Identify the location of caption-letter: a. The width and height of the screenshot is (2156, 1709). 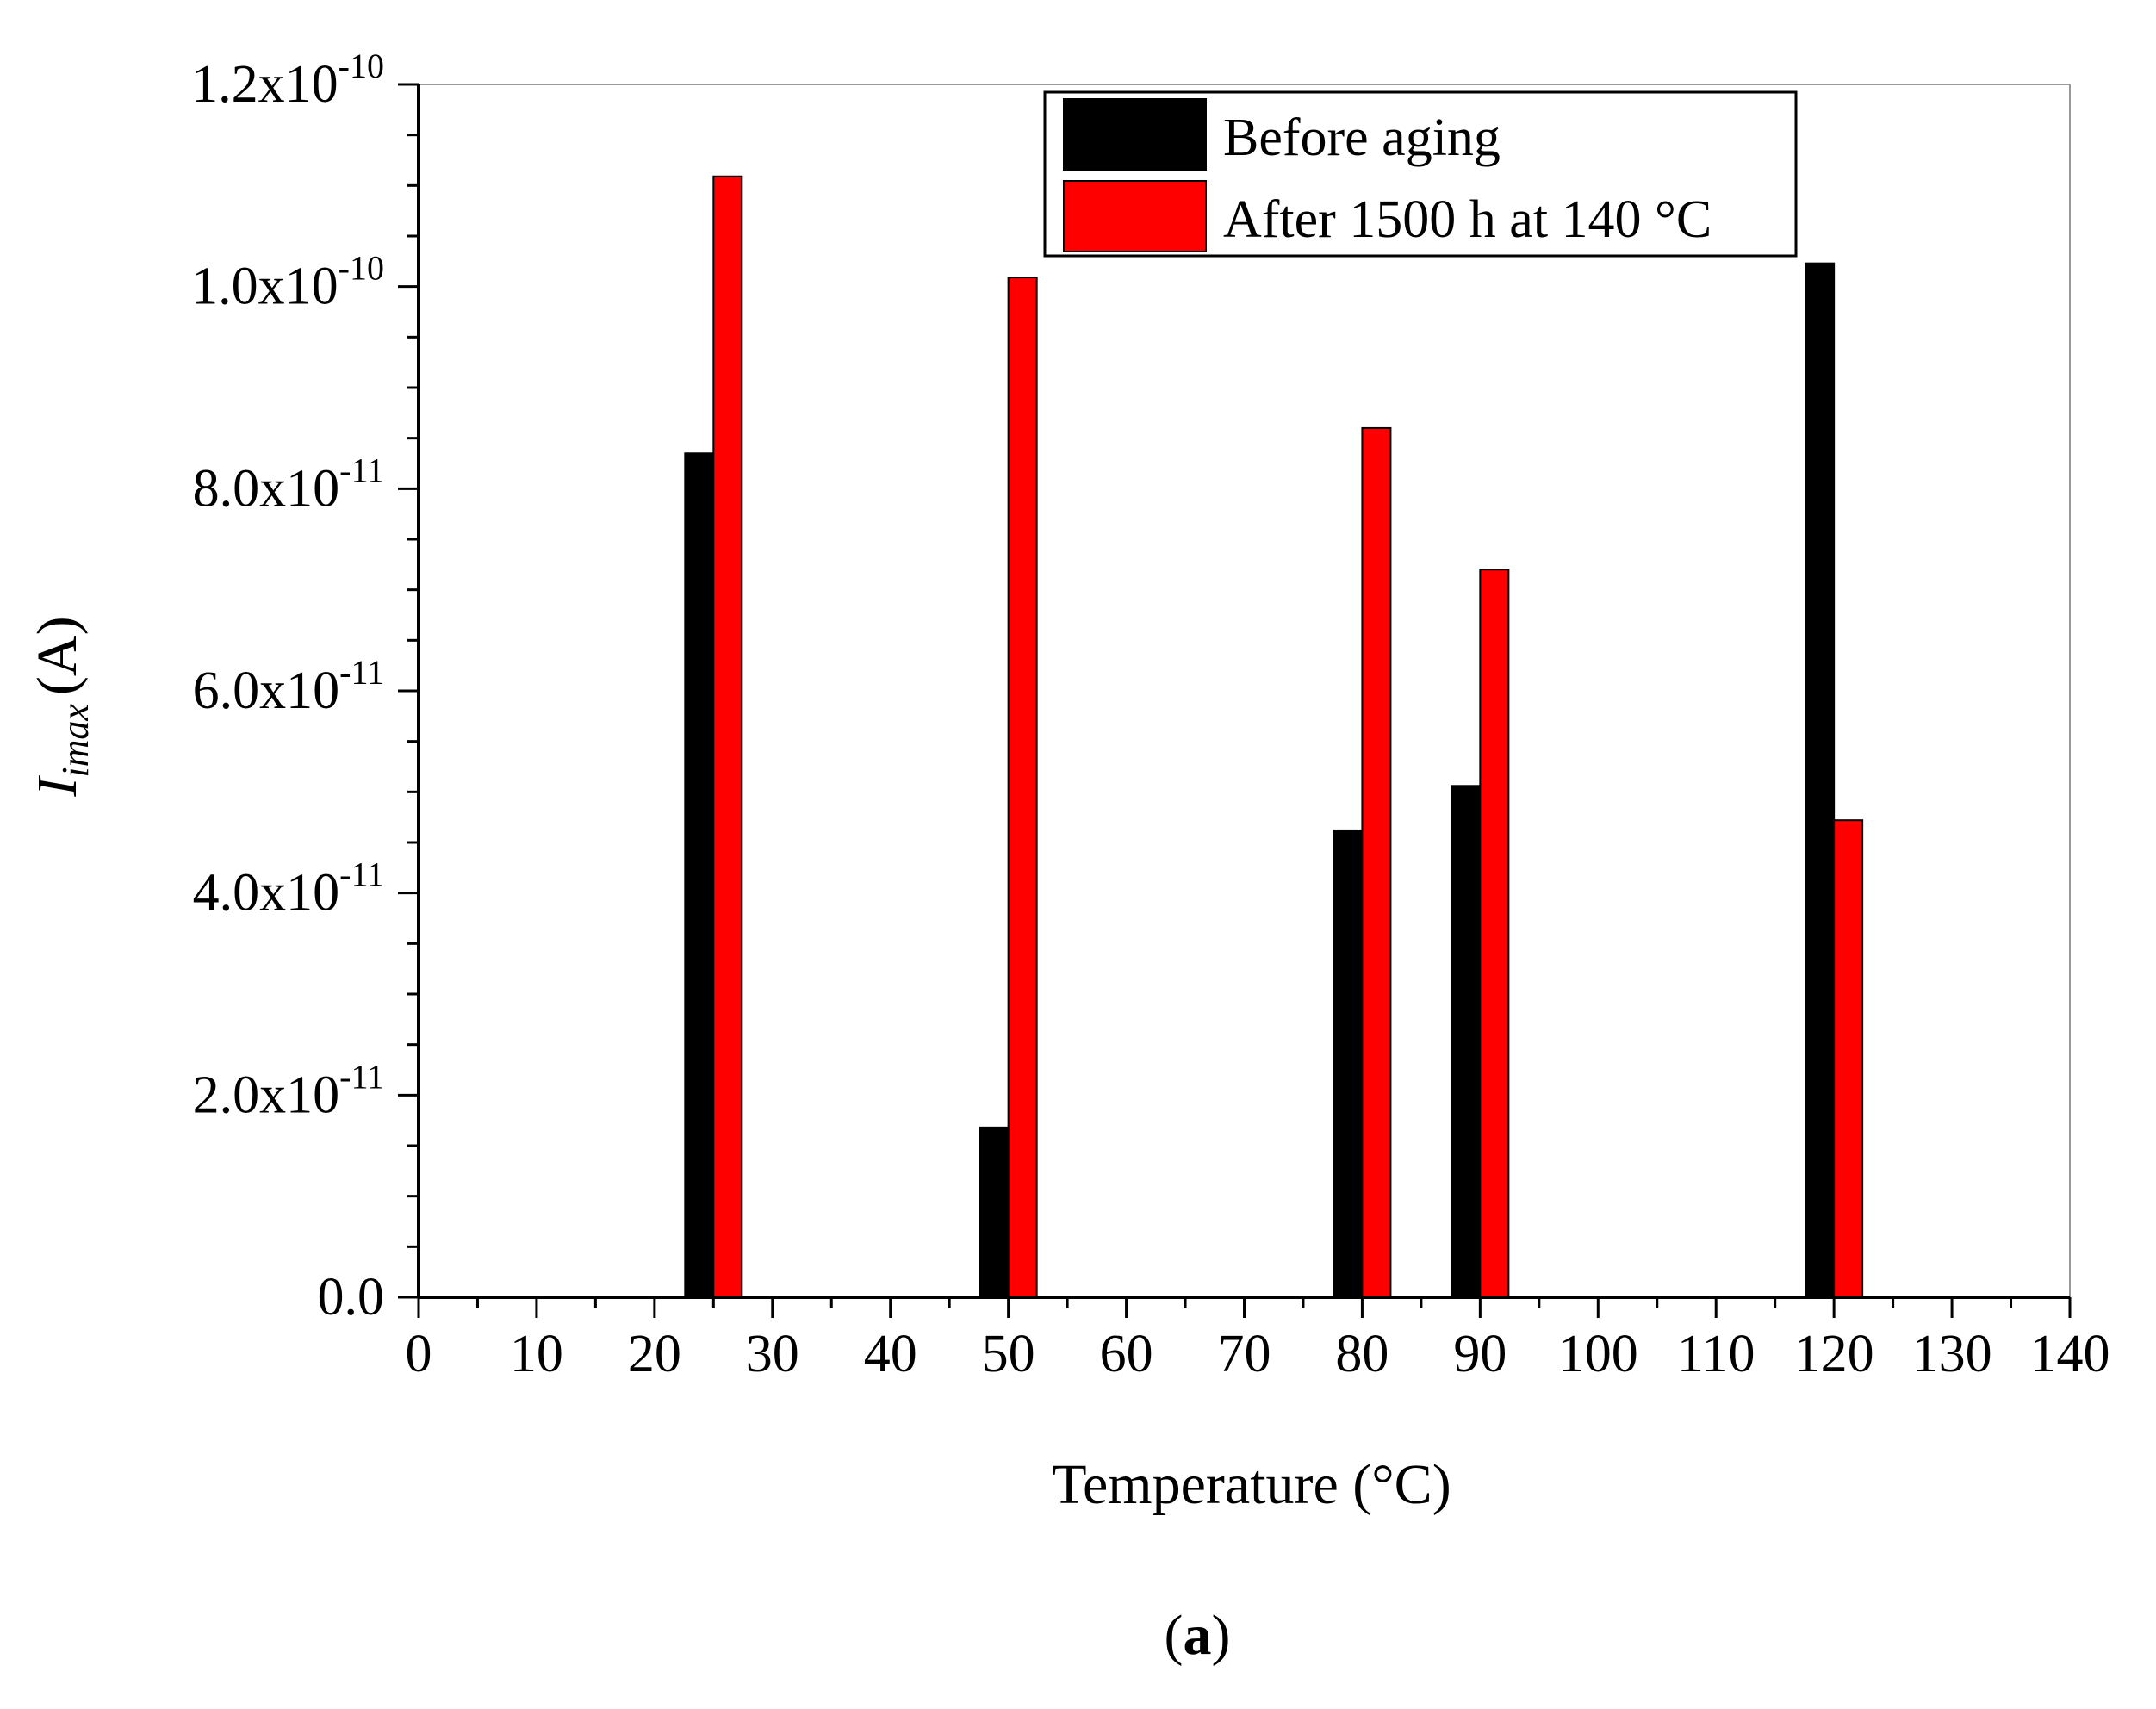
(1198, 1636).